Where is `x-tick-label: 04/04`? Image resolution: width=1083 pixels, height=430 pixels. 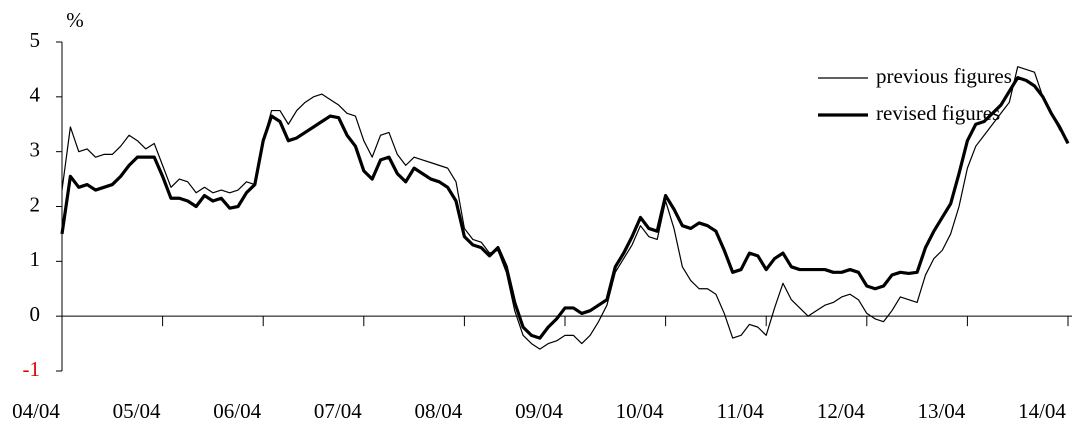
x-tick-label: 04/04 is located at coordinates (36, 411).